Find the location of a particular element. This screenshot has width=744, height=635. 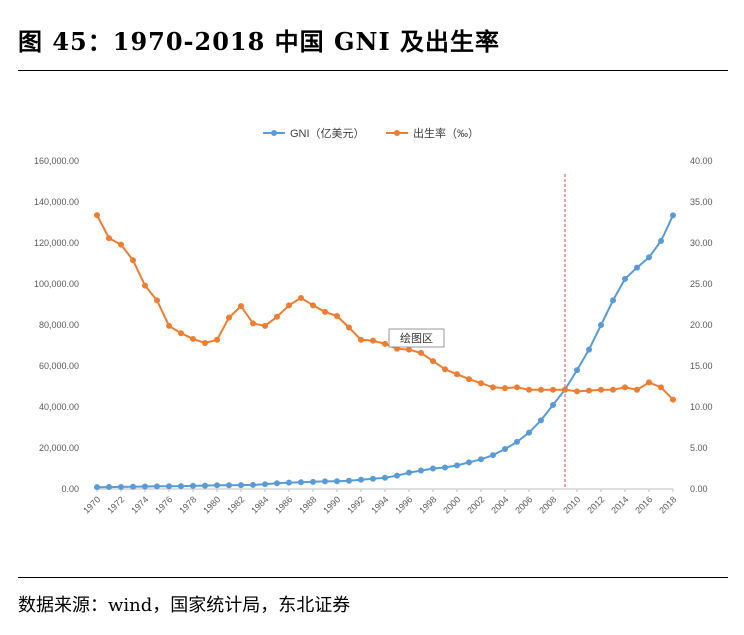

y-right-tick-label: 20.00 is located at coordinates (701, 325).